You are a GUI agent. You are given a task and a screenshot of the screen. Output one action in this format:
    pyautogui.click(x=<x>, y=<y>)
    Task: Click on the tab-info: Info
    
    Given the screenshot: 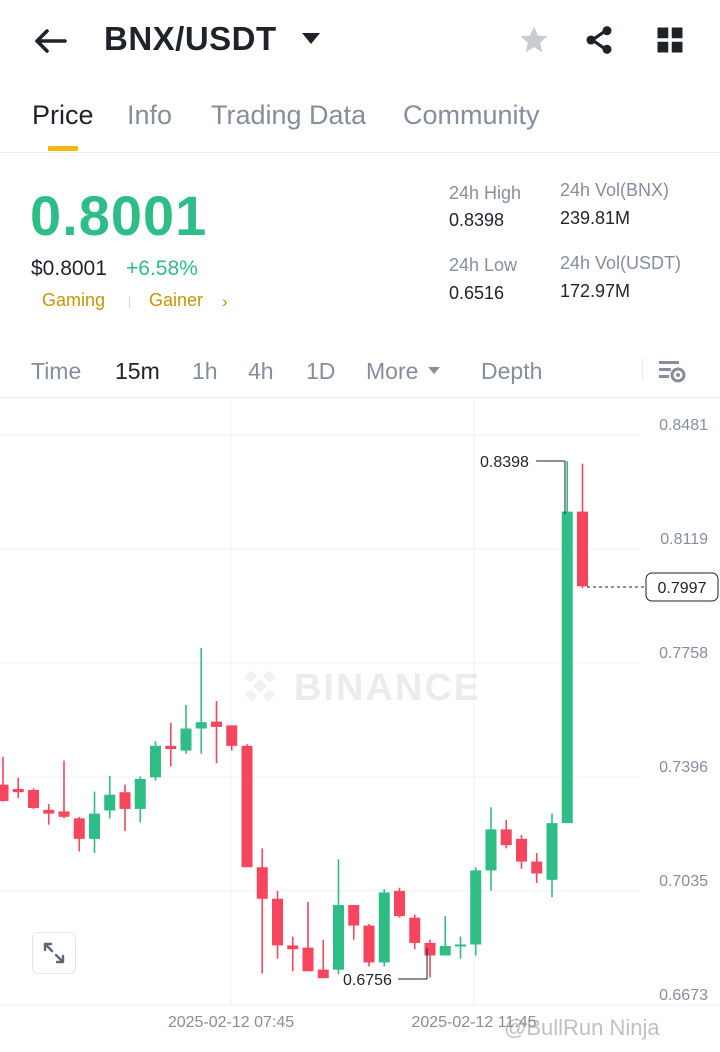 What is the action you would take?
    pyautogui.click(x=150, y=115)
    